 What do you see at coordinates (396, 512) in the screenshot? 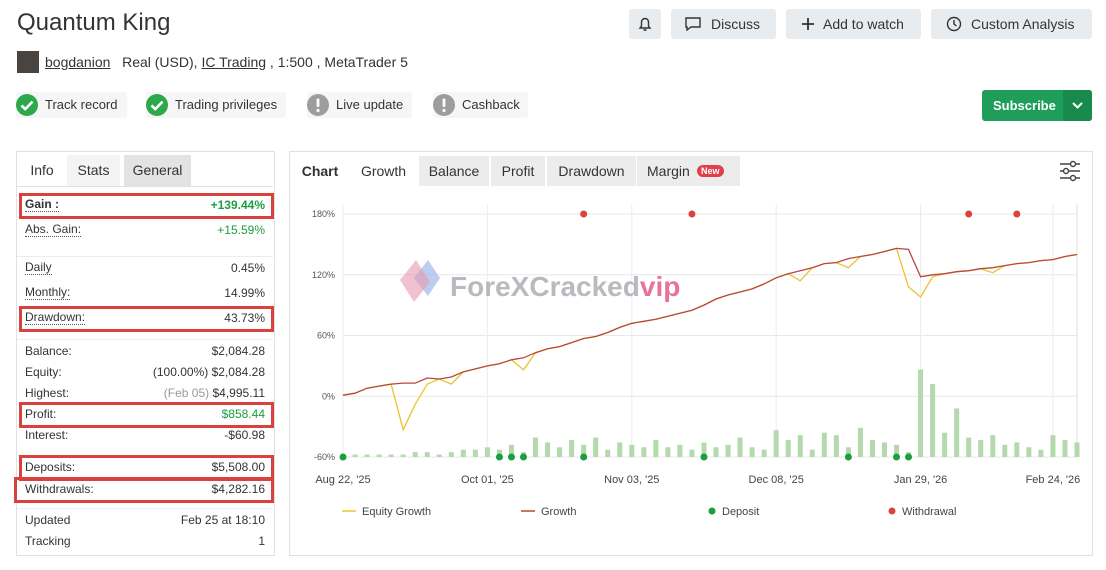
I see `legend-label: Equity Growth` at bounding box center [396, 512].